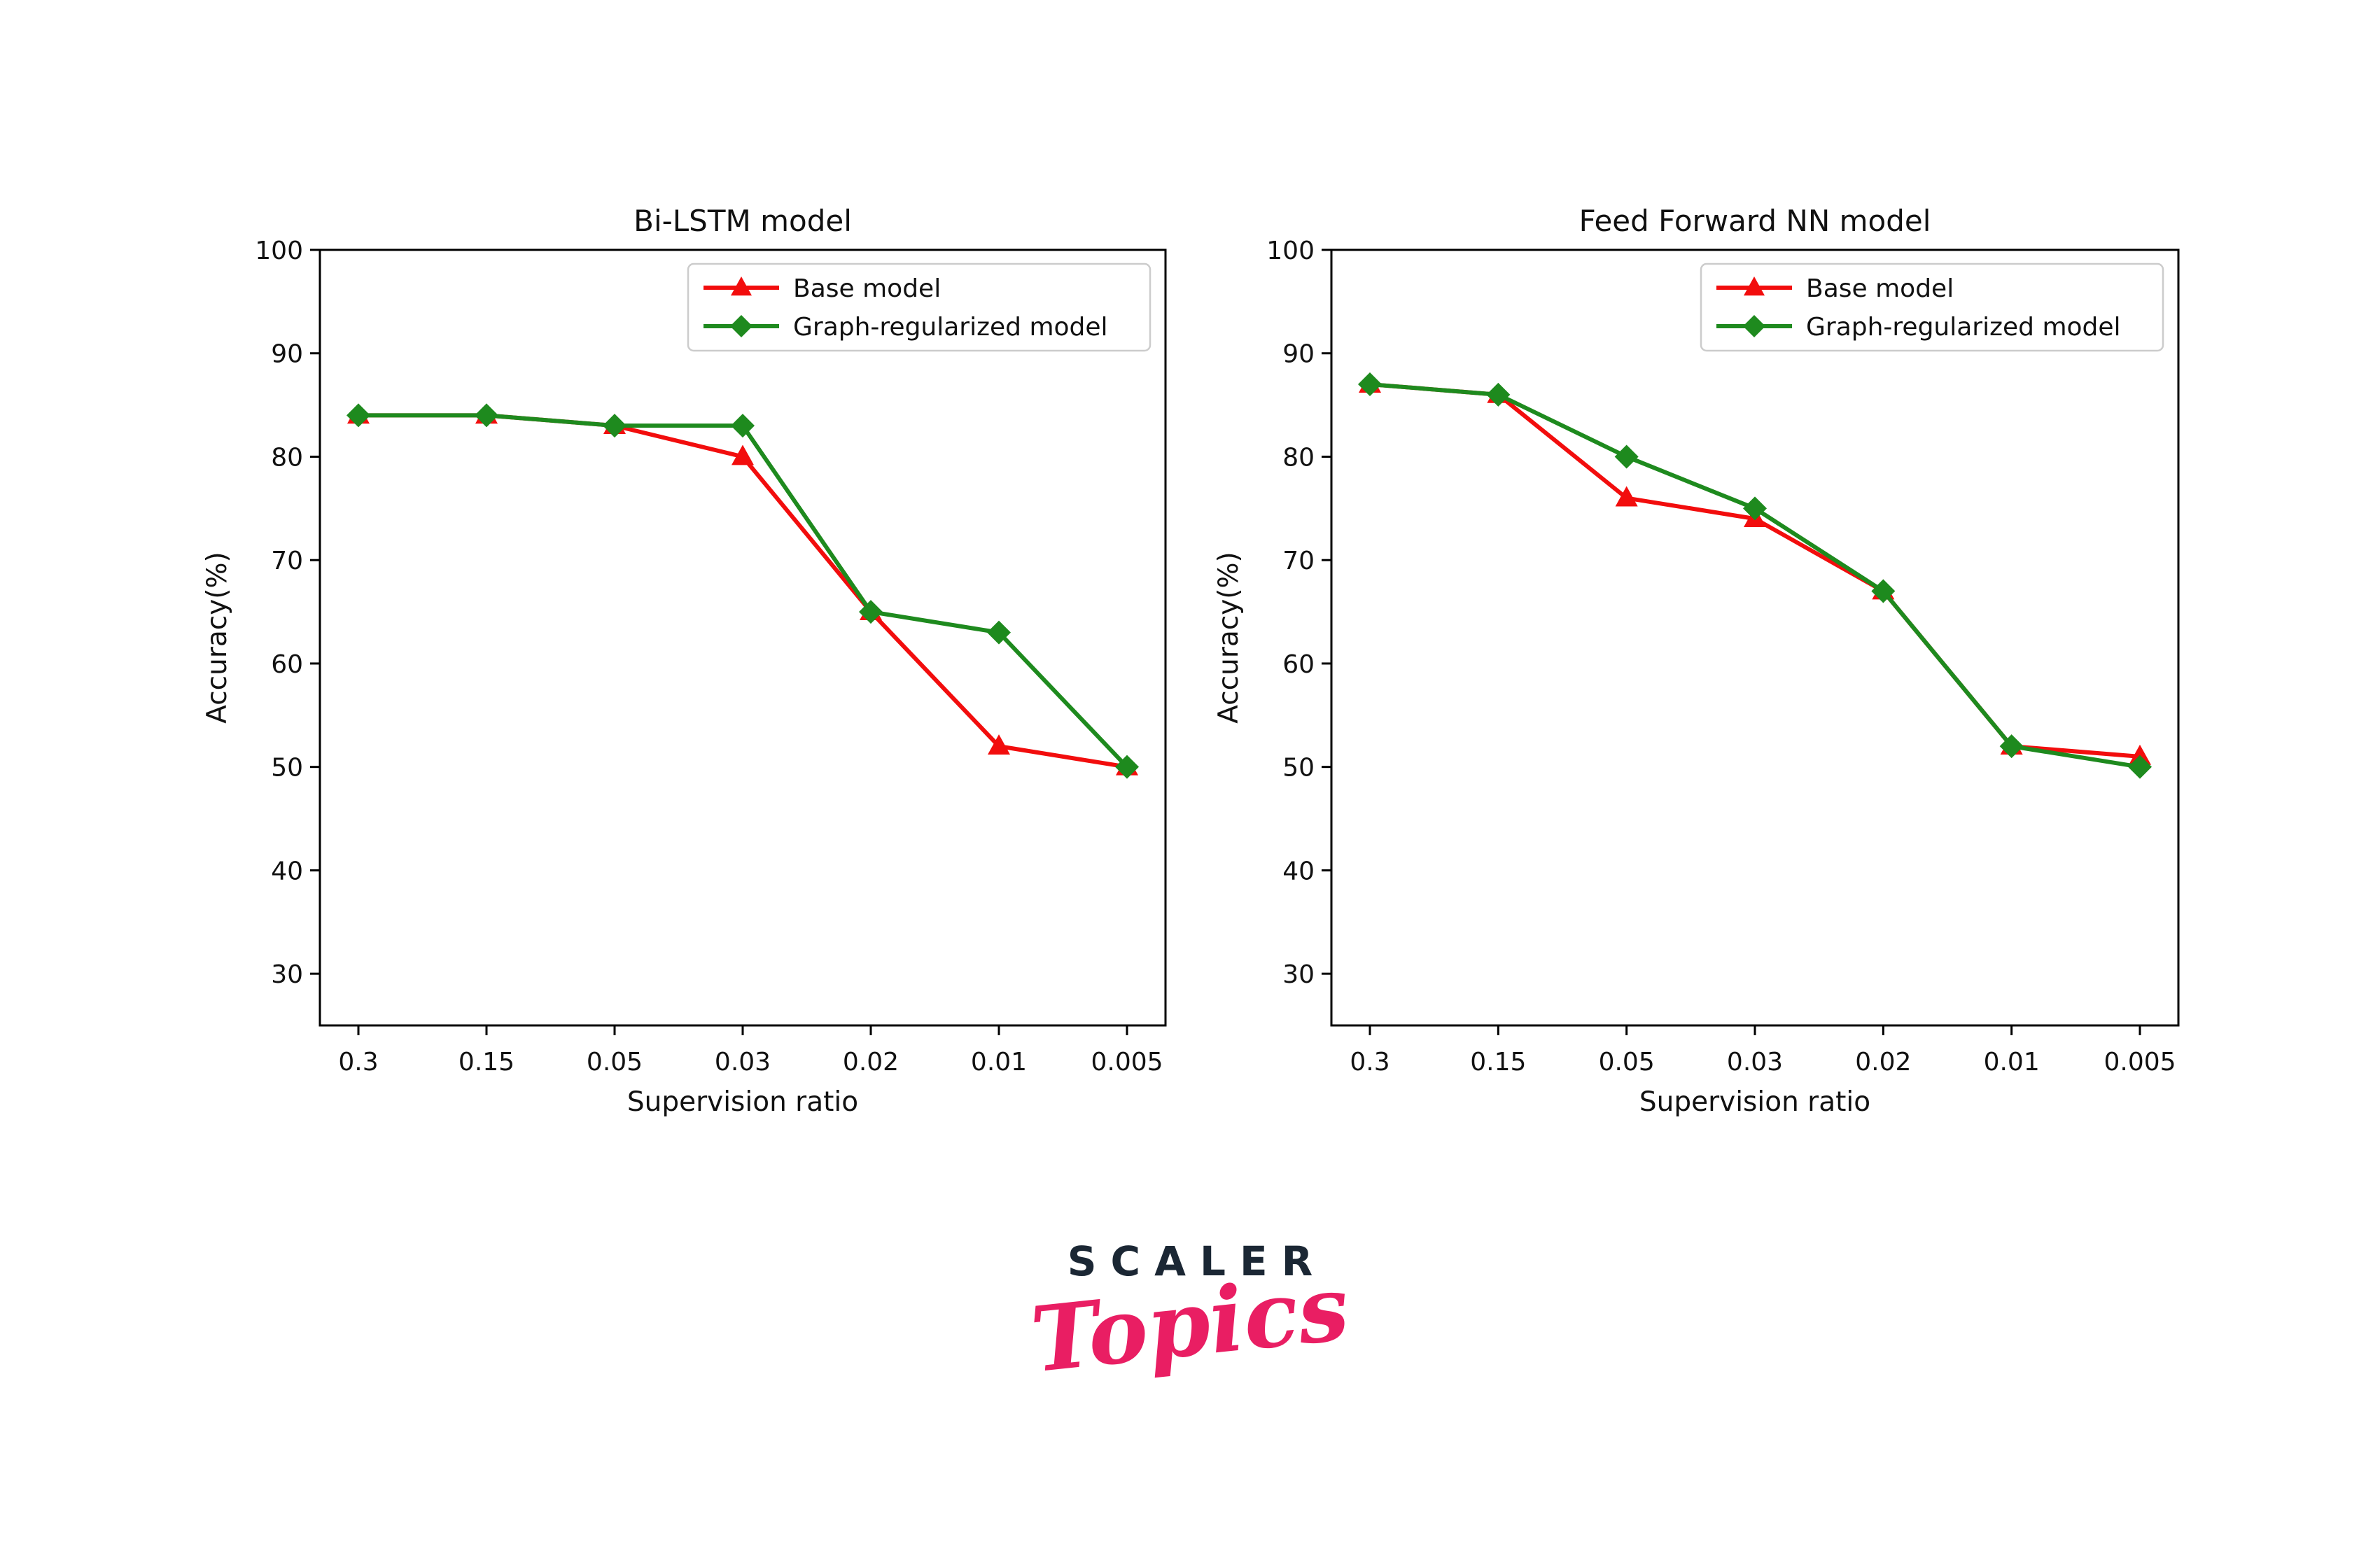  What do you see at coordinates (1197, 1262) in the screenshot?
I see `logo-brand-text: SCALER` at bounding box center [1197, 1262].